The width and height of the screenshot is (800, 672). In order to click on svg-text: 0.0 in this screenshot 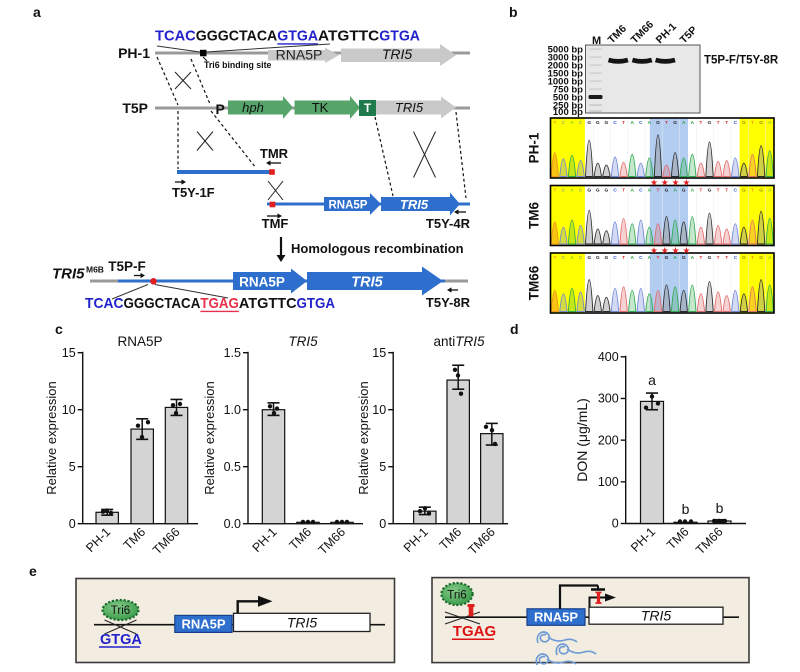, I will do `click(232, 524)`.